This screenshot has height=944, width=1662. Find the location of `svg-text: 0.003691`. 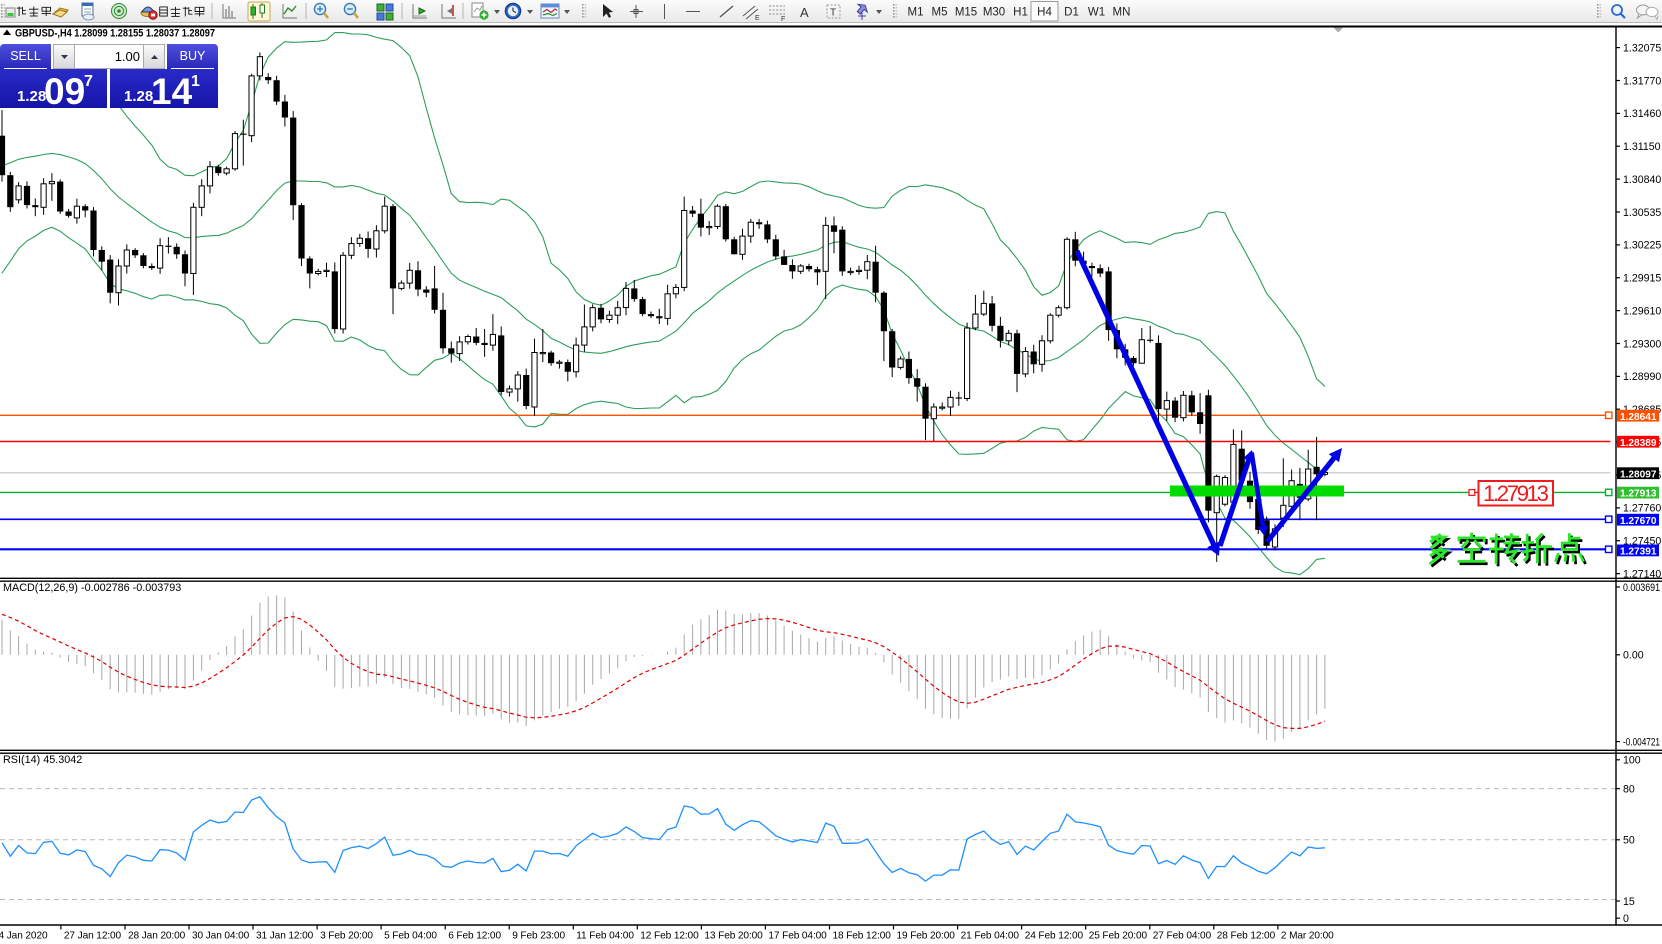

svg-text: 0.003691 is located at coordinates (1641, 588).